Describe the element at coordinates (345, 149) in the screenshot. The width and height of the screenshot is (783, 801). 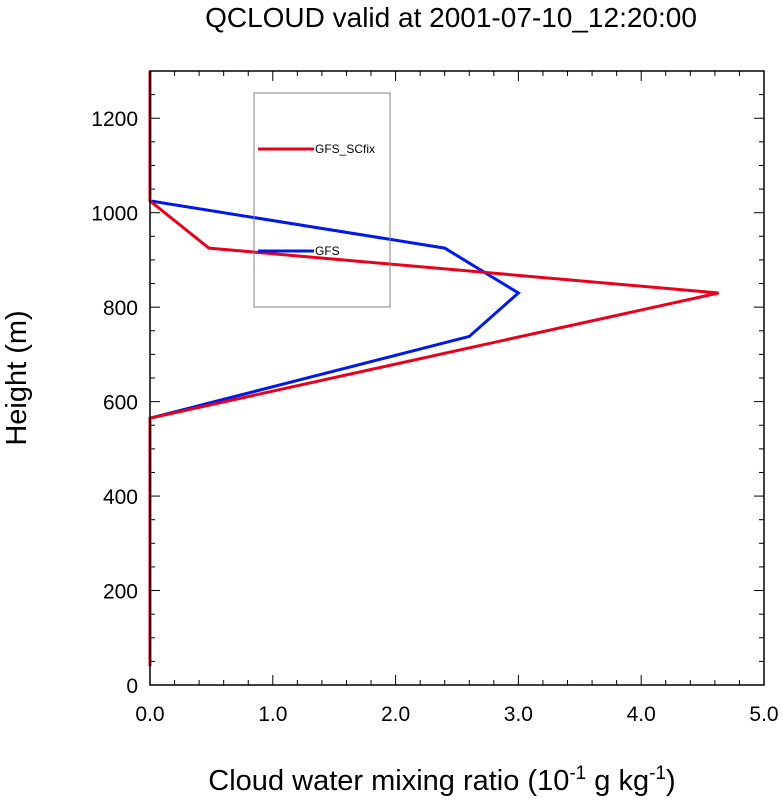
I see `legend-label-gfs-scfix: GFS_SCfix` at that location.